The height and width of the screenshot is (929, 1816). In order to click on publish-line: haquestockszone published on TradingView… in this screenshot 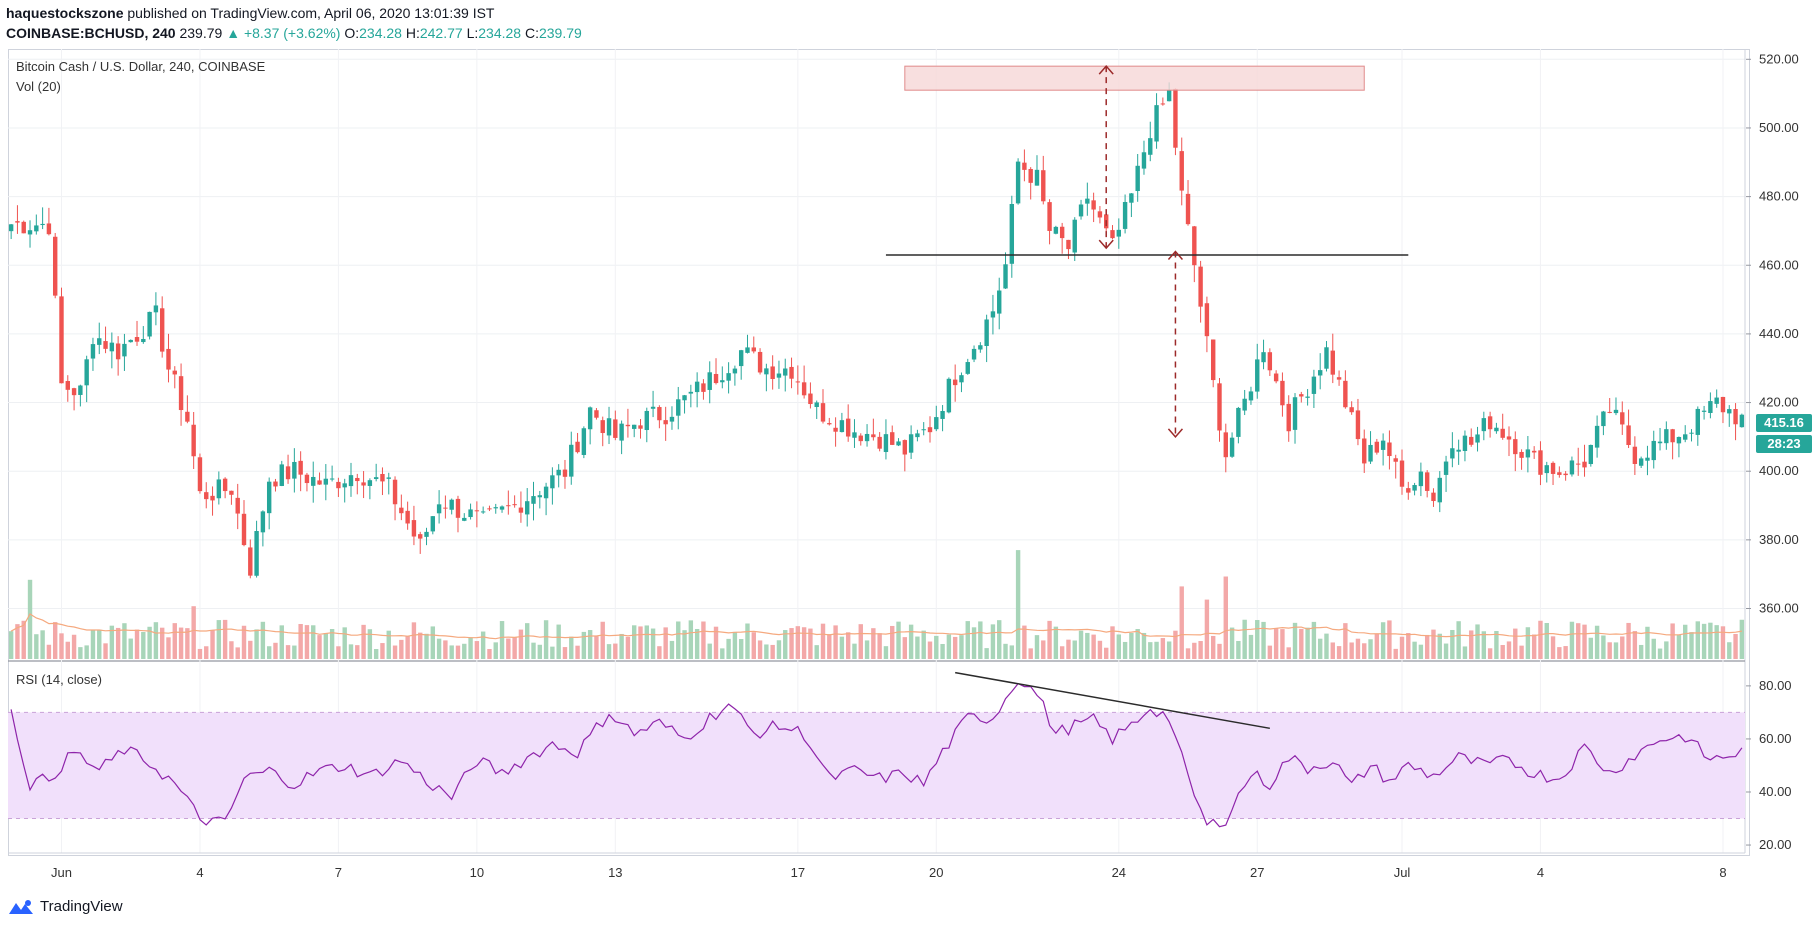, I will do `click(250, 13)`.